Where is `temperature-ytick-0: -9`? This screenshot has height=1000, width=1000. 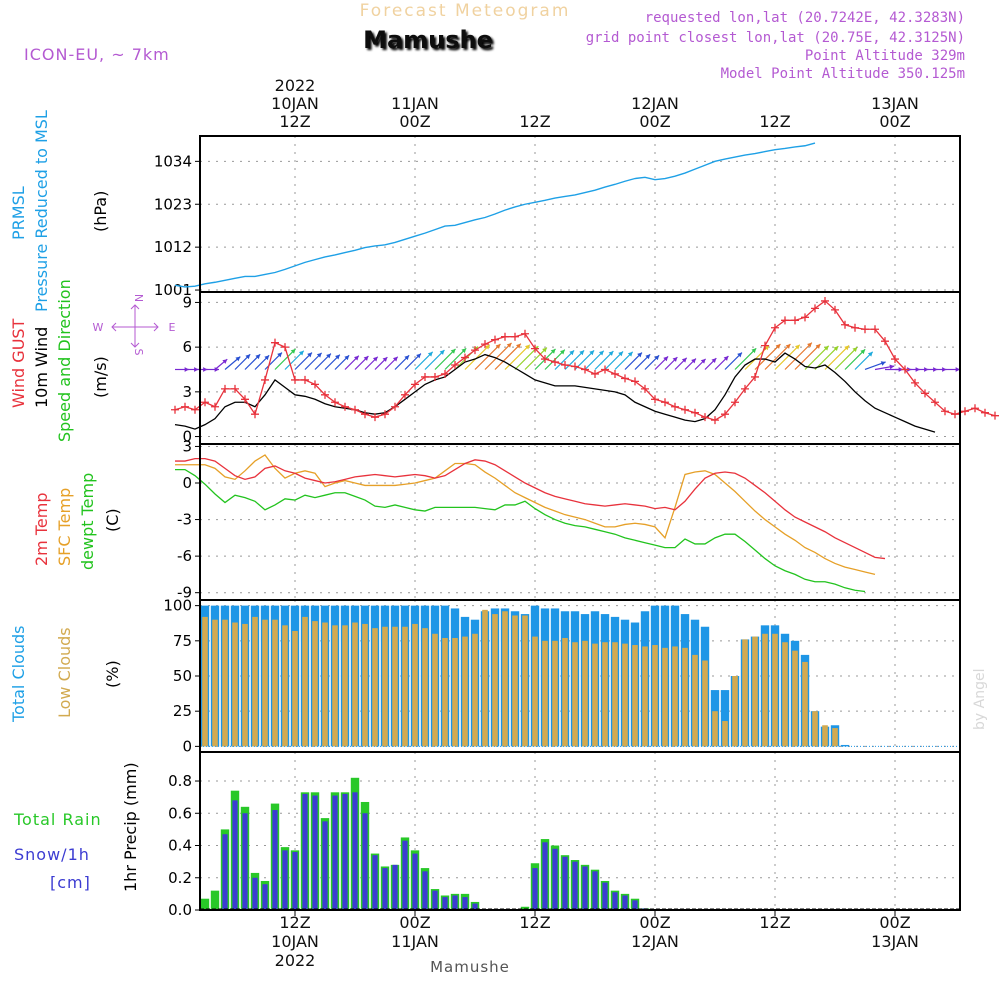 temperature-ytick-0: -9 is located at coordinates (184, 593).